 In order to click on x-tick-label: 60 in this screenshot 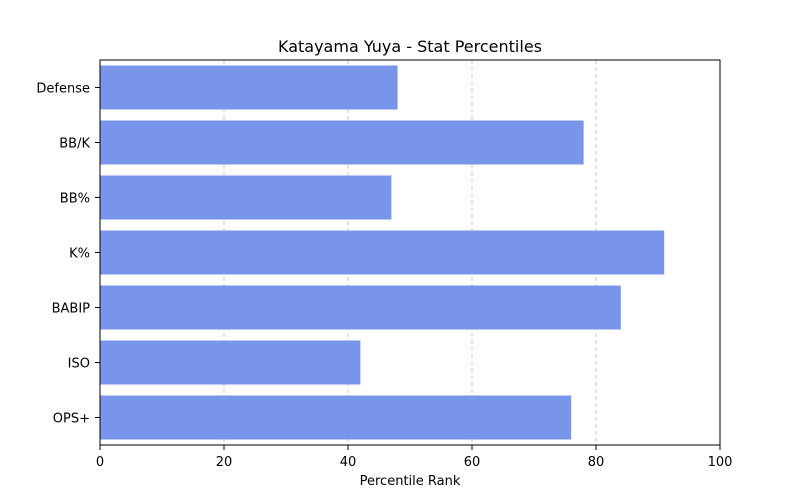, I will do `click(472, 462)`.